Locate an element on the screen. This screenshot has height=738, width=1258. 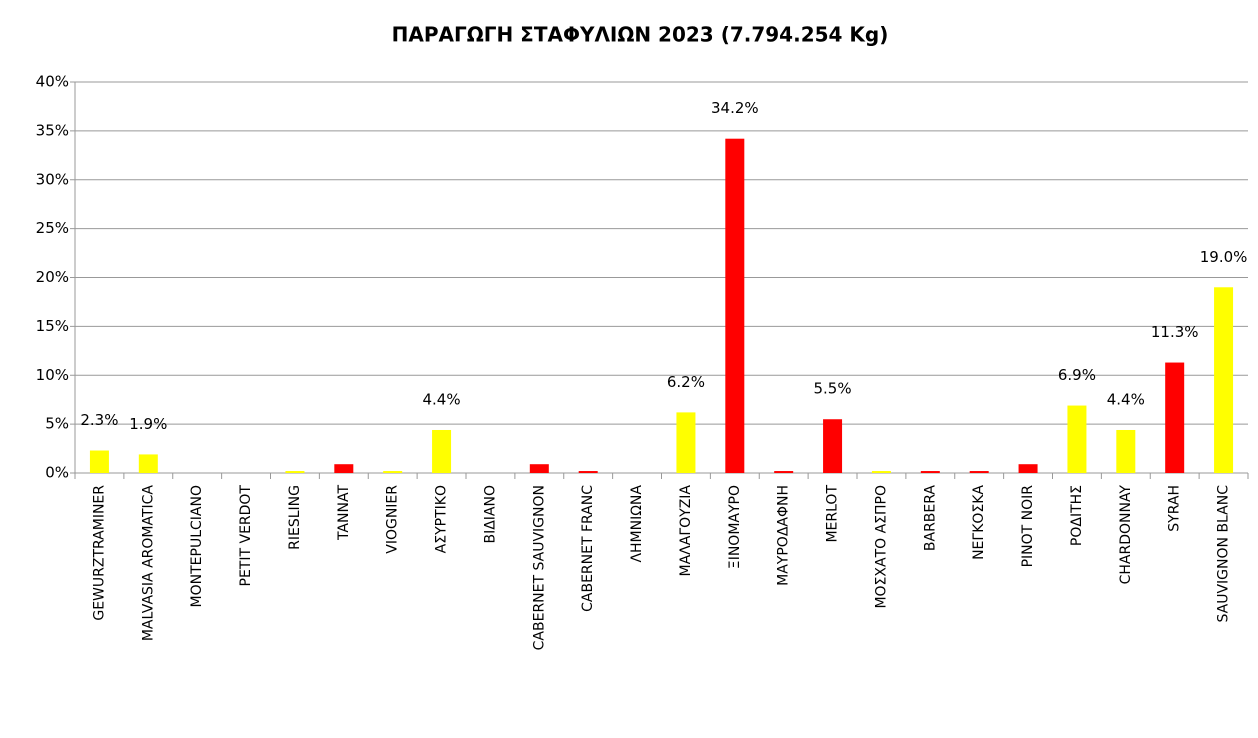
x-tick-label: ΛΗΜΝΙΩΝΑ is located at coordinates (637, 524).